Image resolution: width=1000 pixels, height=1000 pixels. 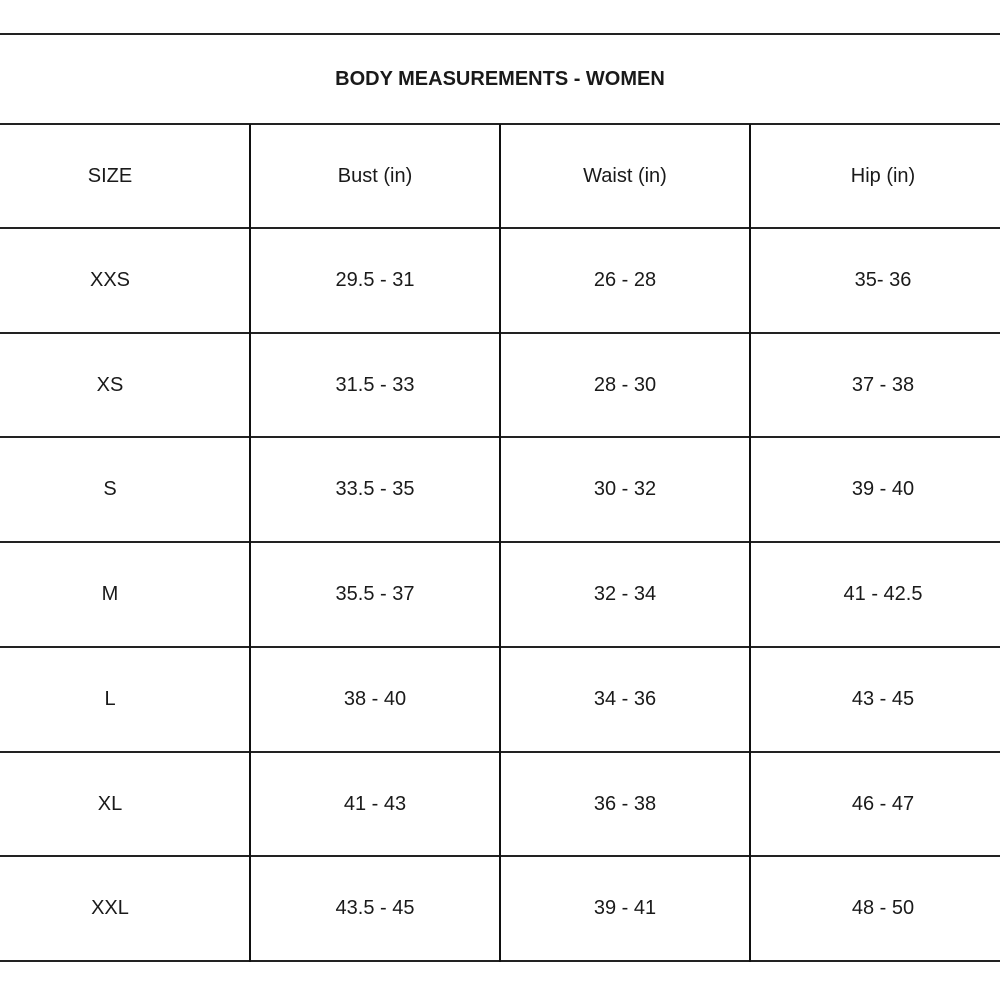 I want to click on table-row: XXS 29.5 - 31 26 - 28 35- 36, so click(x=500, y=280).